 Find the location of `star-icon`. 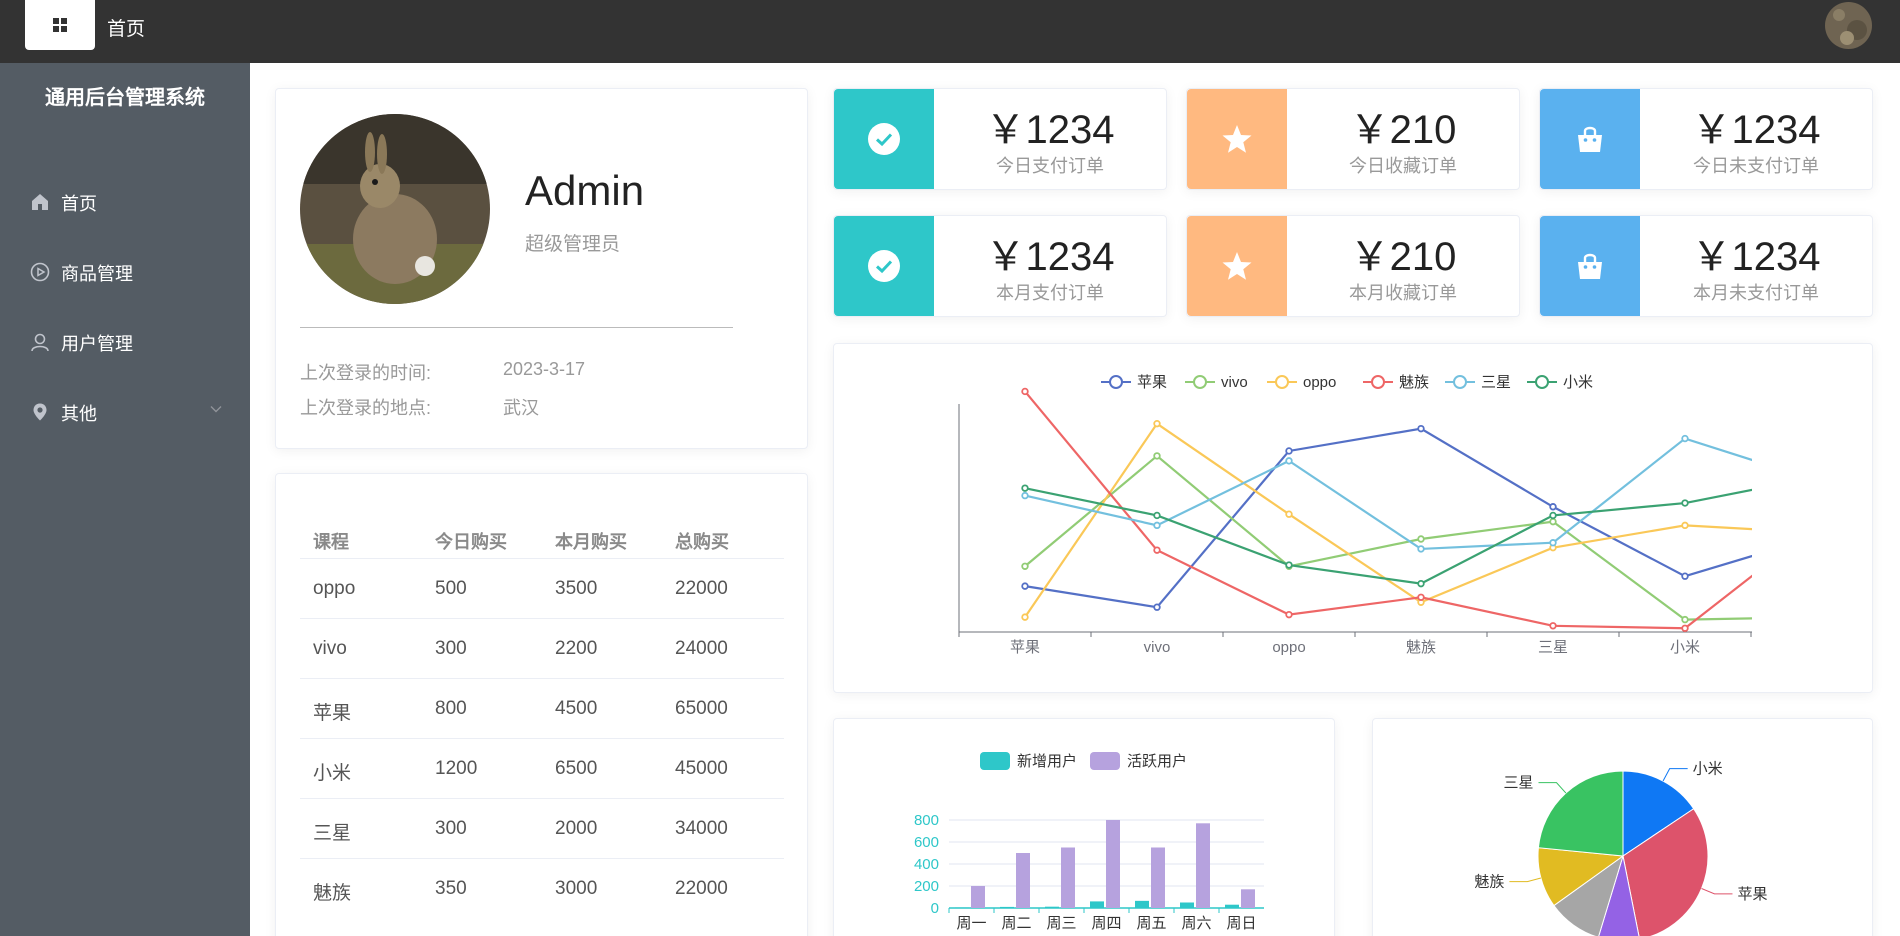

star-icon is located at coordinates (1237, 139).